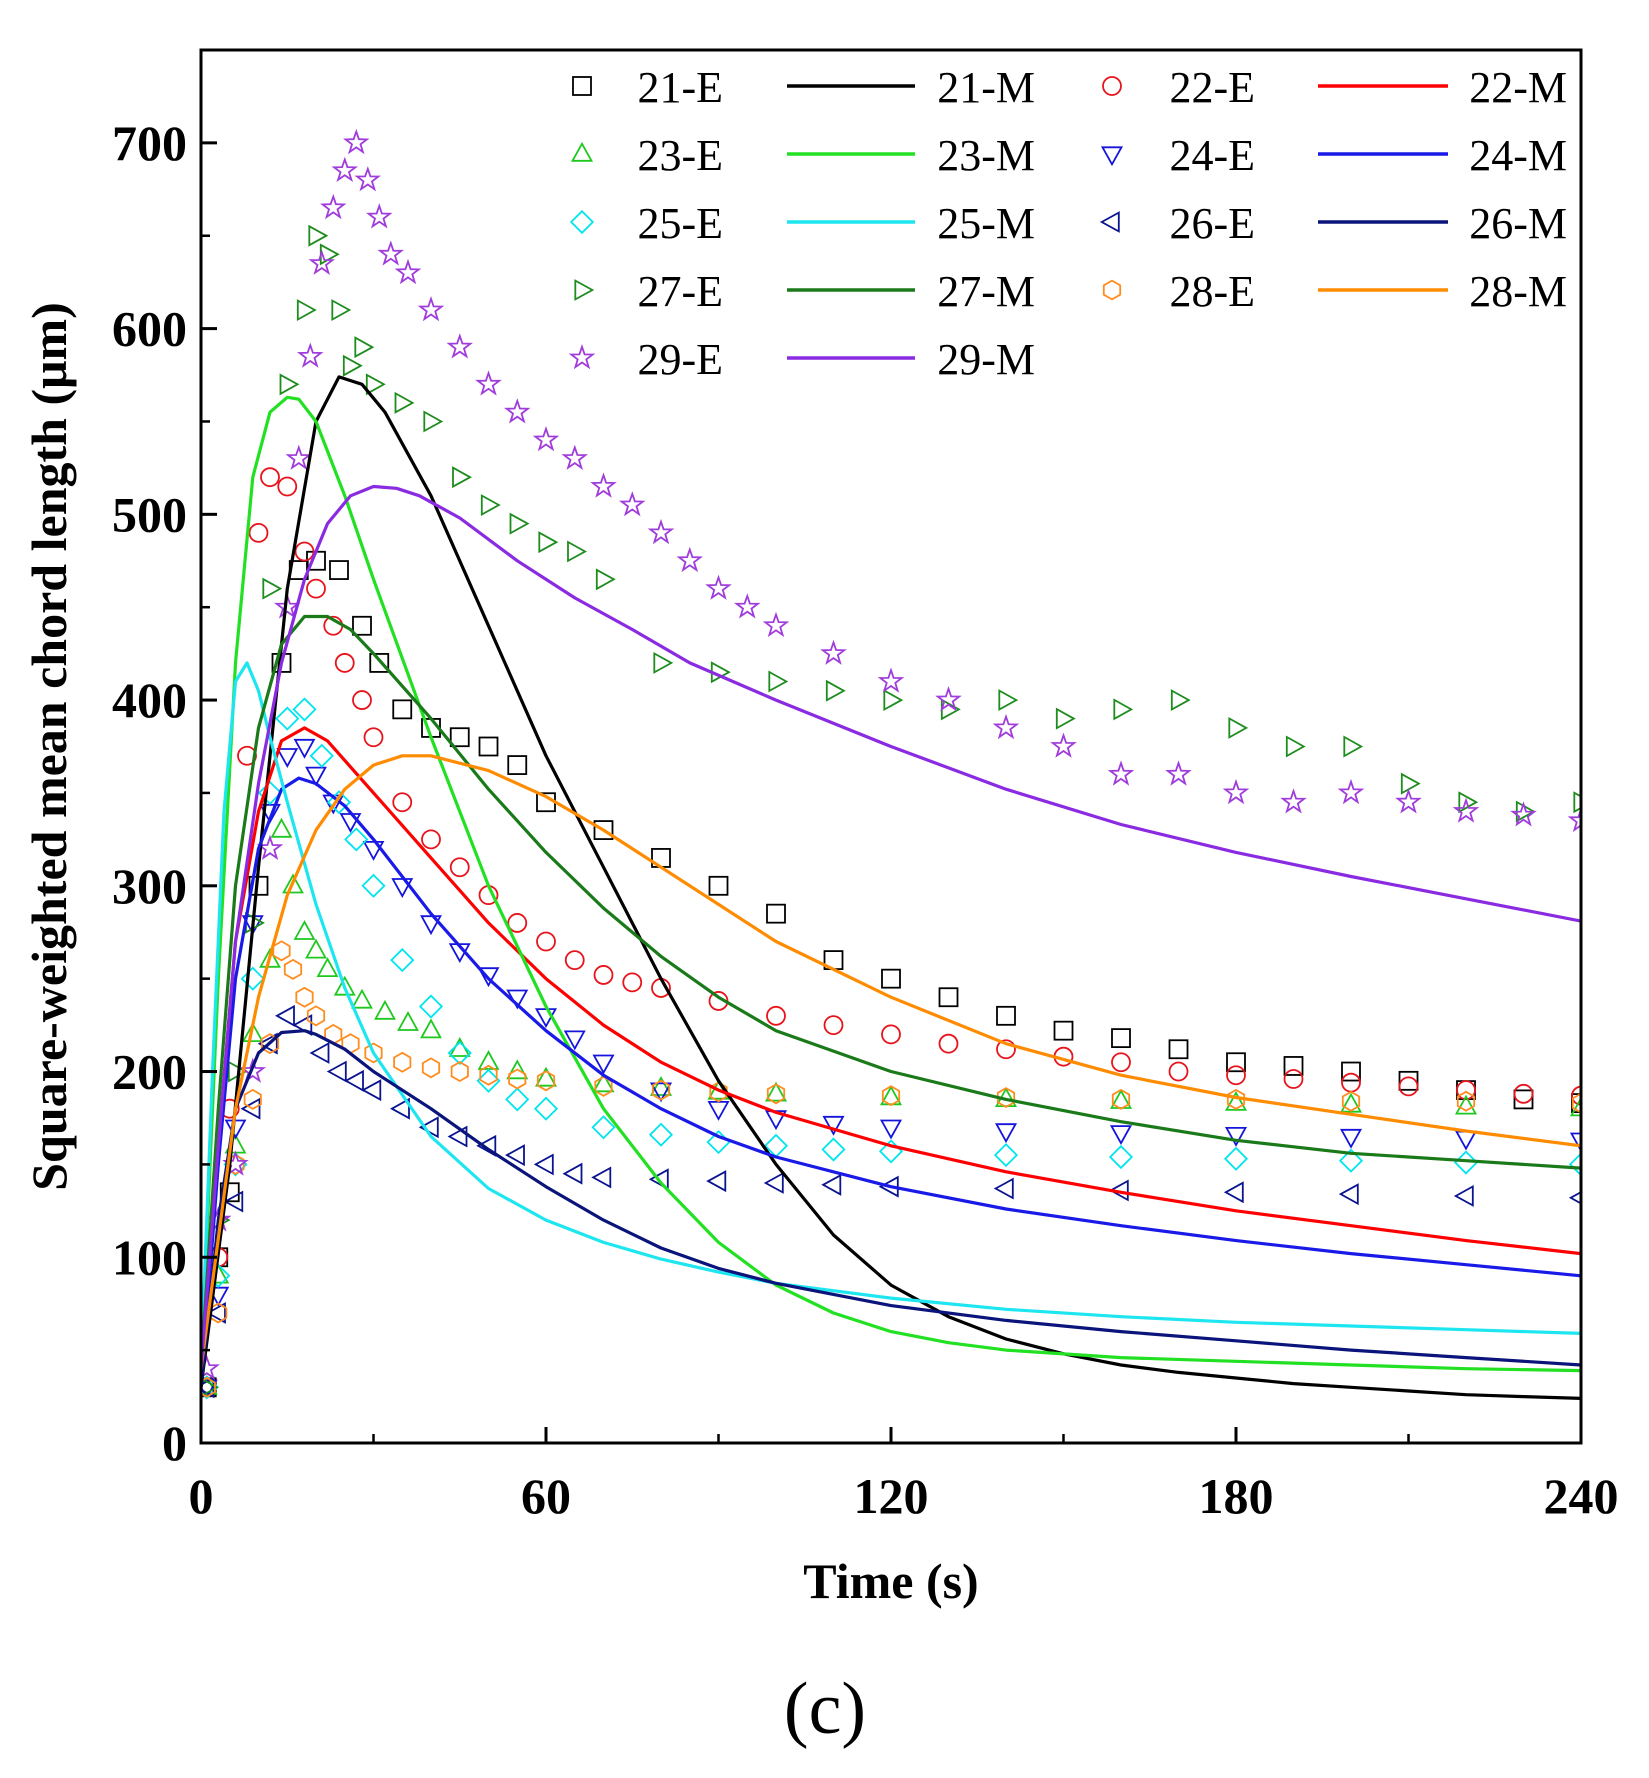 The width and height of the screenshot is (1649, 1778). I want to click on x-tick-label-180: 180, so click(1236, 1496).